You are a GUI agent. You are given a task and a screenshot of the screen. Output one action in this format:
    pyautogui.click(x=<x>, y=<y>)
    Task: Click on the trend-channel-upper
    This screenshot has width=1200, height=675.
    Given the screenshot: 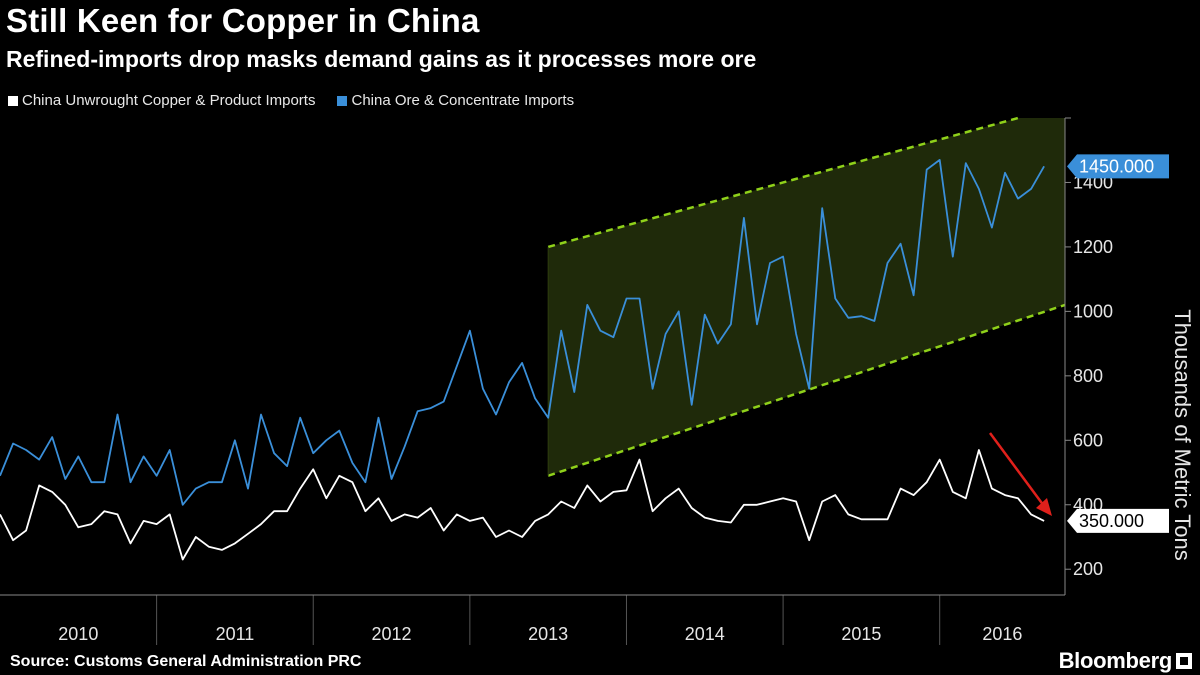 What is the action you would take?
    pyautogui.click(x=783, y=182)
    